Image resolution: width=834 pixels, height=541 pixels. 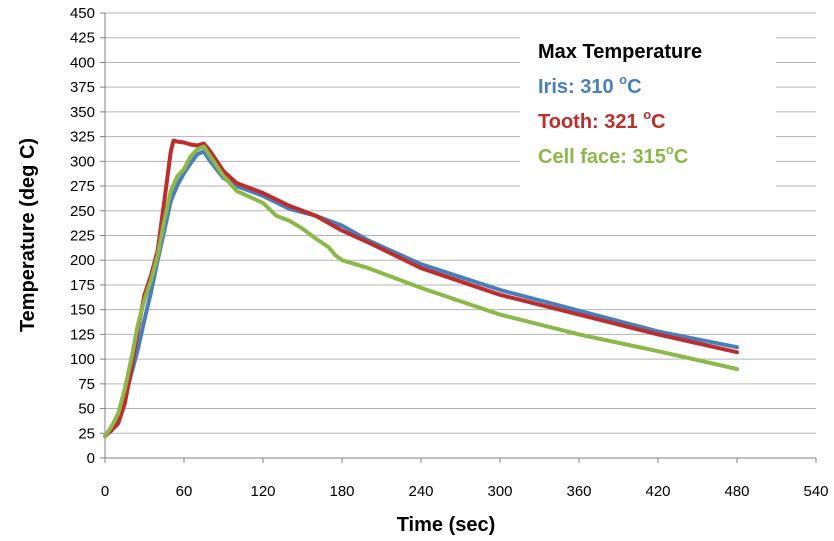 I want to click on legend-entry-iris: Iris: 310 oC, so click(x=590, y=85).